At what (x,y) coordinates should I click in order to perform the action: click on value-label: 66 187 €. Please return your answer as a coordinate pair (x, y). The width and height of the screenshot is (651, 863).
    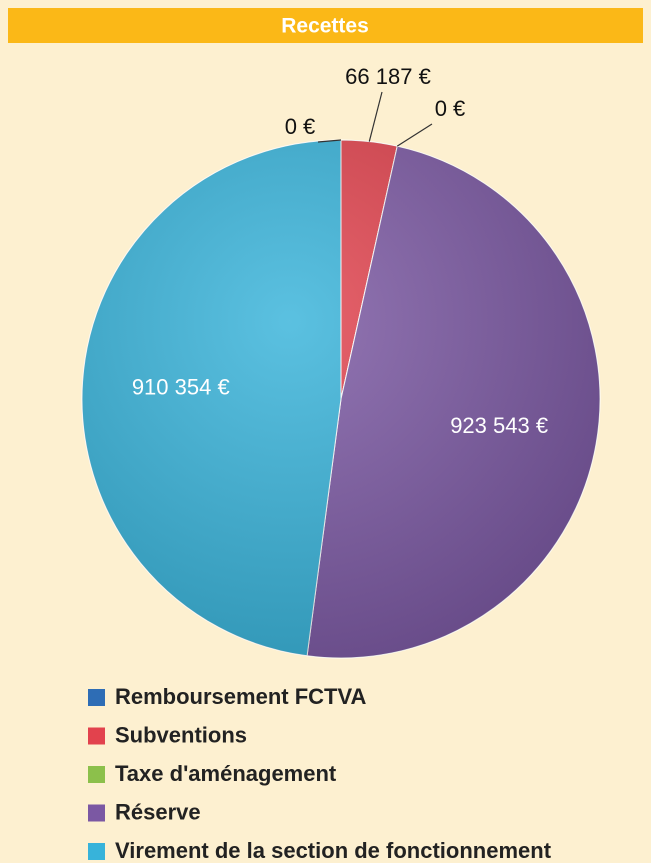
    Looking at the image, I should click on (388, 76).